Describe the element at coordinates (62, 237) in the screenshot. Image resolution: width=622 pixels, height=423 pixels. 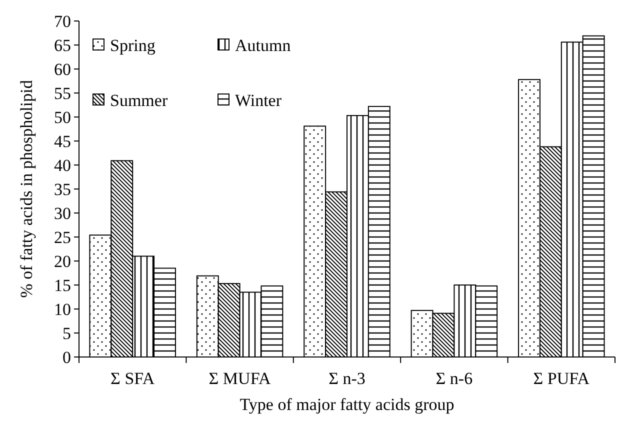
I see `y-tick-label: 25` at that location.